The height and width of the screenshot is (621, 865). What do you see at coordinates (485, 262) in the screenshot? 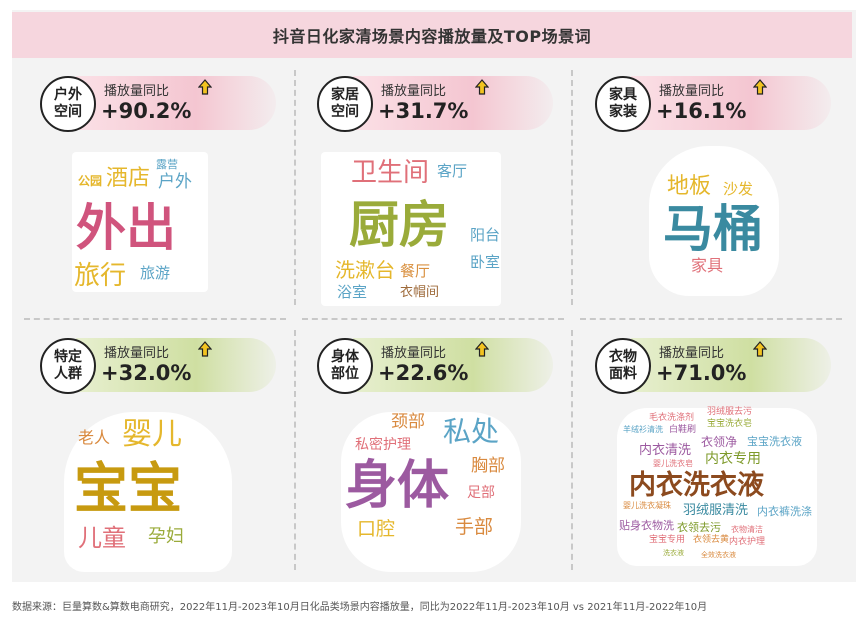
I see `cloud-word: 卧室` at bounding box center [485, 262].